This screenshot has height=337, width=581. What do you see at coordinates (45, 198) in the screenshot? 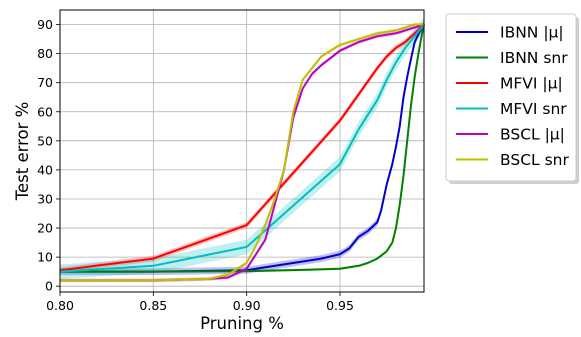
I see `y-tick-label: 30` at bounding box center [45, 198].